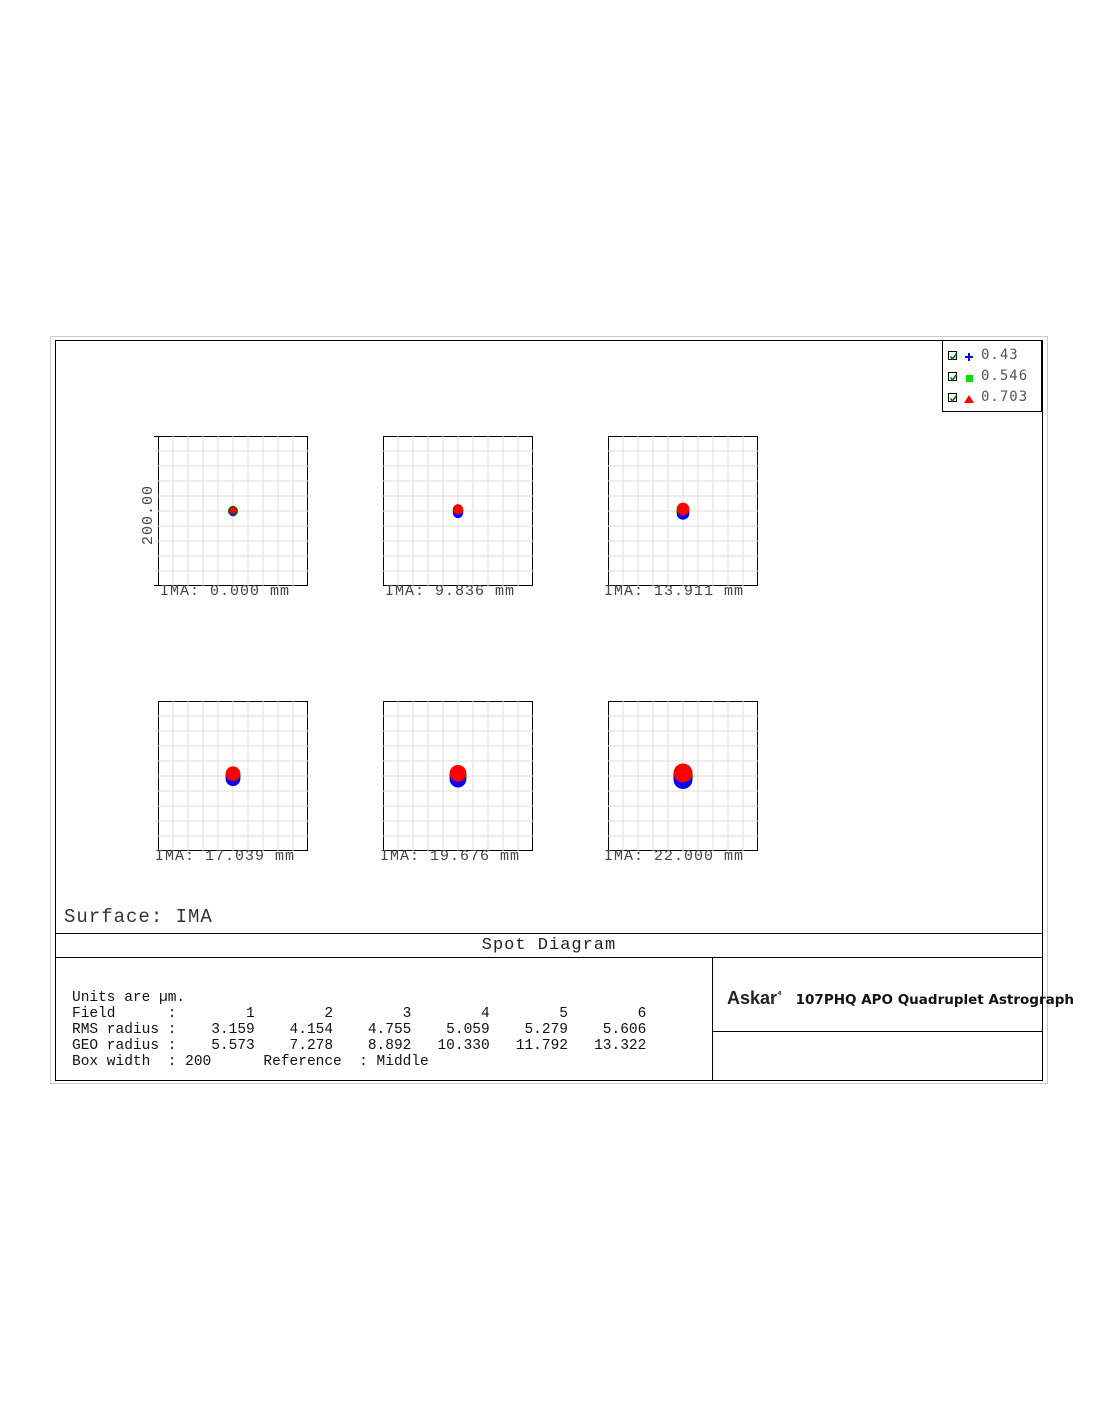  I want to click on legend-item-3: 0.703, so click(993, 397).